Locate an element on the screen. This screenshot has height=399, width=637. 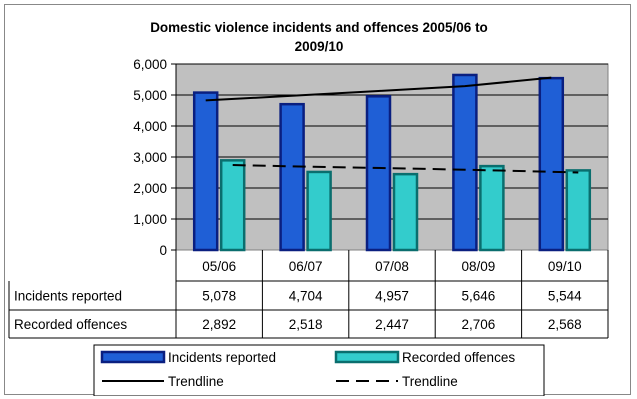
x-category-label: 09/10 is located at coordinates (565, 266).